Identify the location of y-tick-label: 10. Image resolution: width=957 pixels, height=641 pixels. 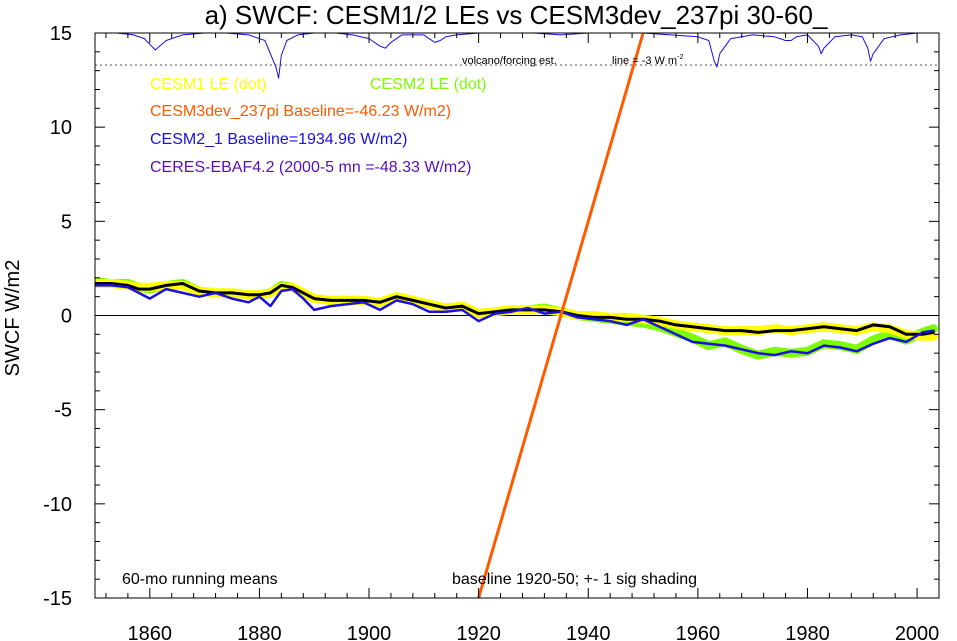
(61, 128).